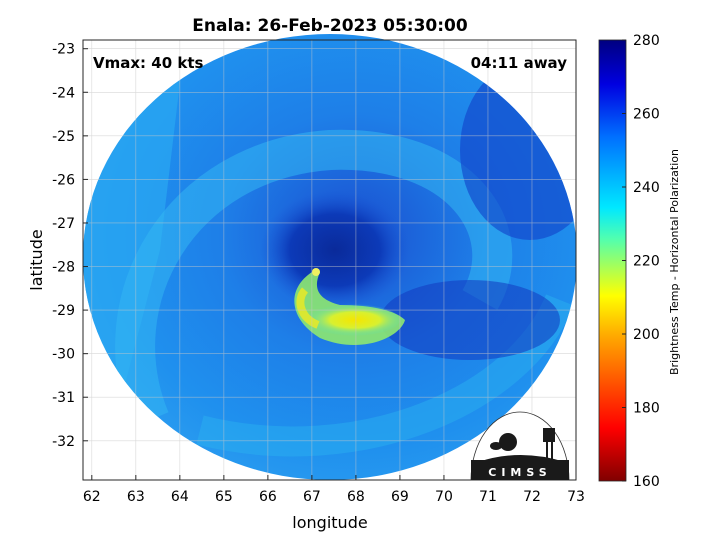 The height and width of the screenshot is (540, 720). What do you see at coordinates (63, 355) in the screenshot?
I see `y-tick-label: -30` at bounding box center [63, 355].